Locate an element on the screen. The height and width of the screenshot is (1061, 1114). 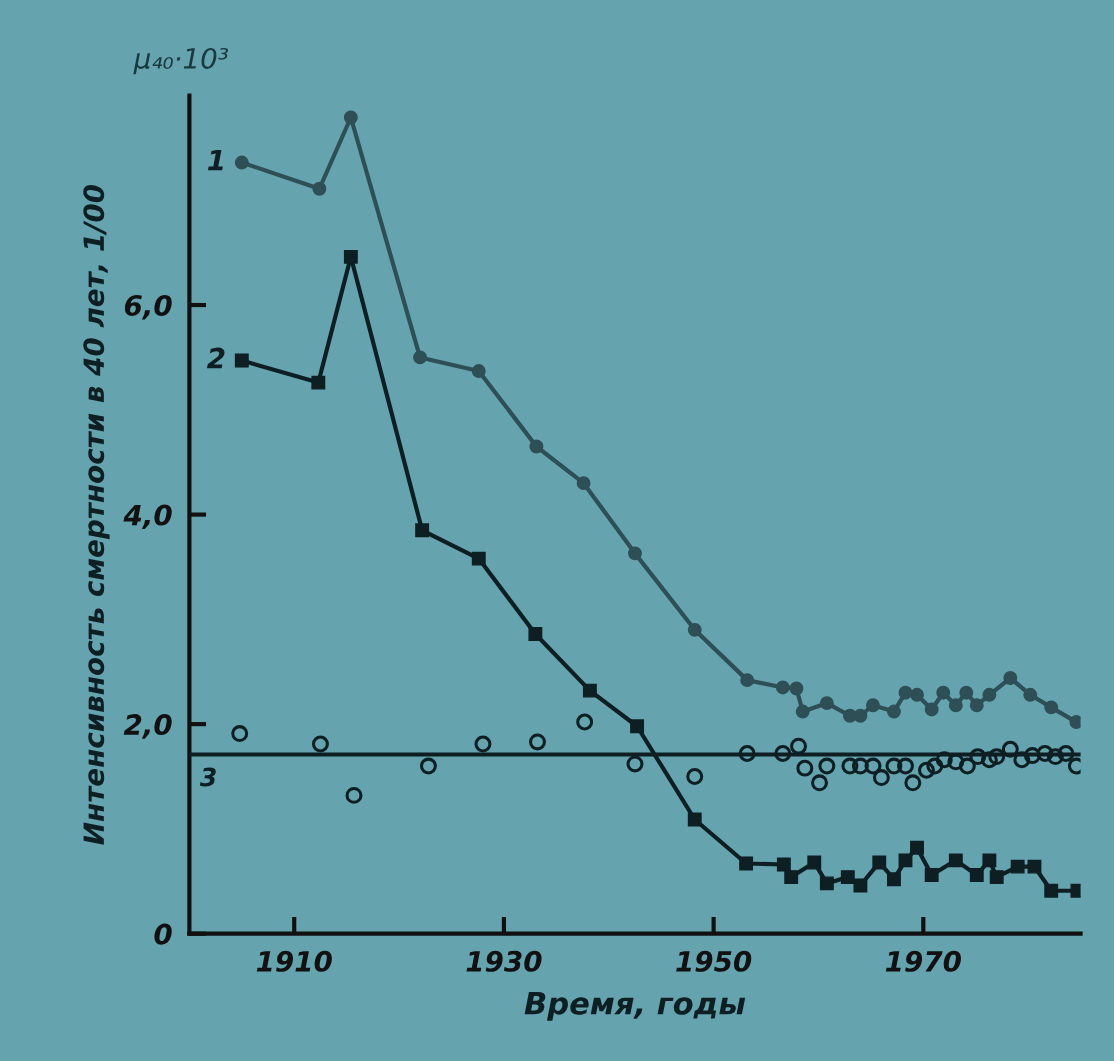
text: μ₄₀·10³ is located at coordinates (181, 61).